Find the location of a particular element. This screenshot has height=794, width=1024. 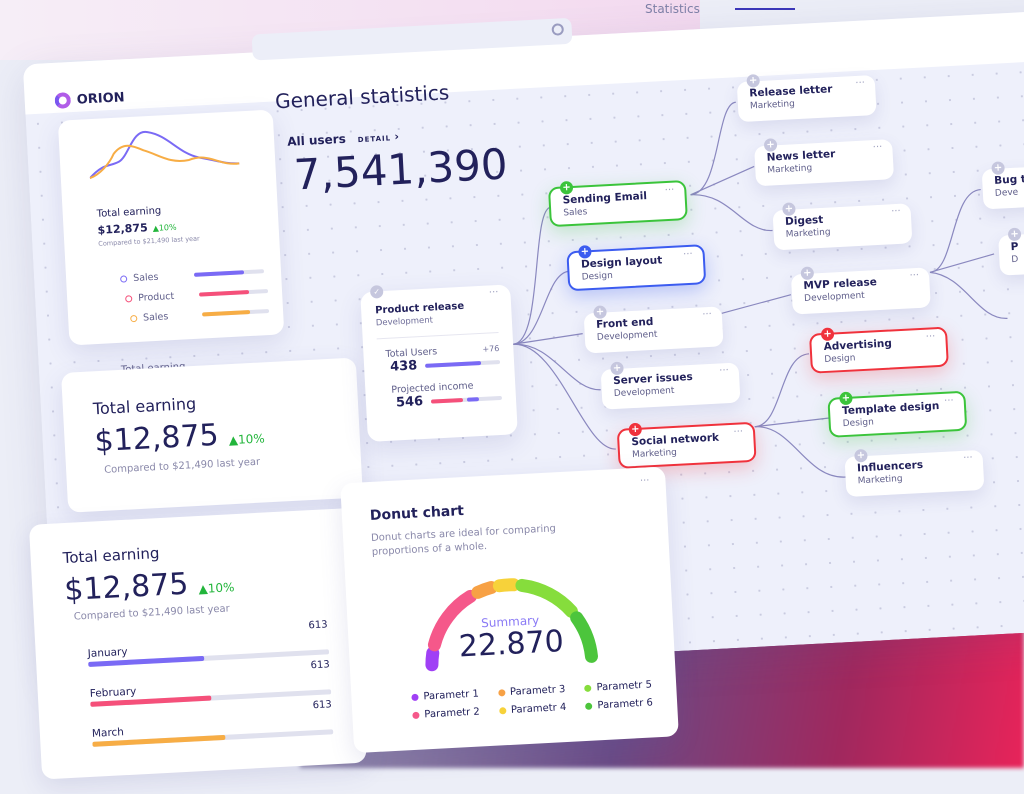

flow-node: + ··· Influencers Marketing is located at coordinates (914, 473).